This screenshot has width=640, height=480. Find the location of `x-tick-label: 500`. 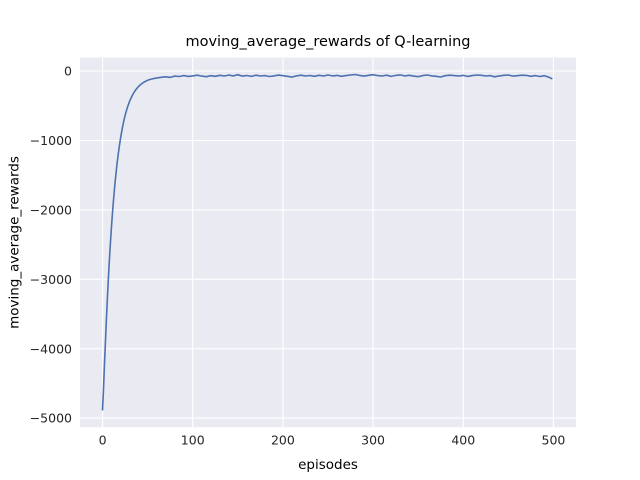

x-tick-label: 500 is located at coordinates (554, 440).